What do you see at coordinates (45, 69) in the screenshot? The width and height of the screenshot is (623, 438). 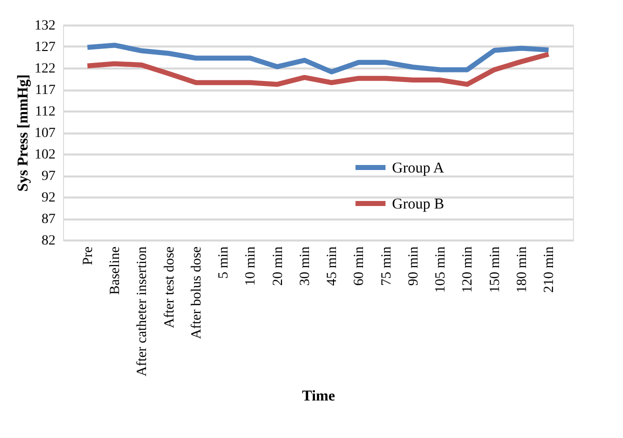 I see `y-tick-label: 122` at bounding box center [45, 69].